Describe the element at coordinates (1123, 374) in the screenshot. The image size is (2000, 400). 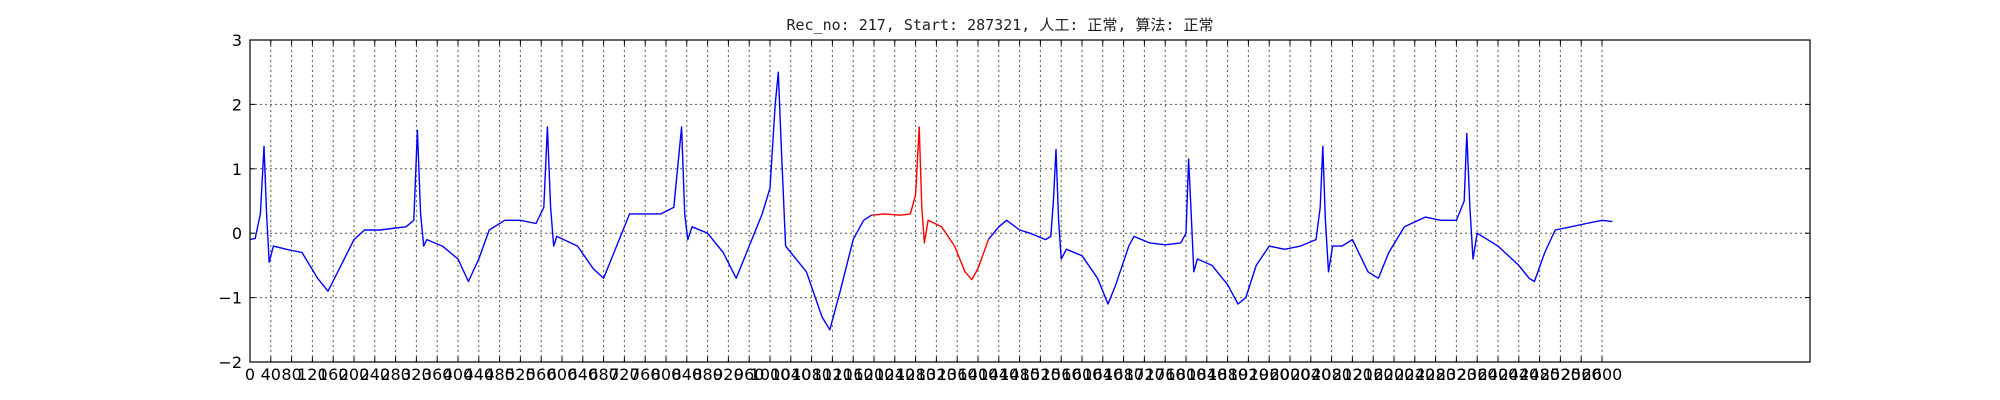
I see `x-tick-label: 1680` at that location.